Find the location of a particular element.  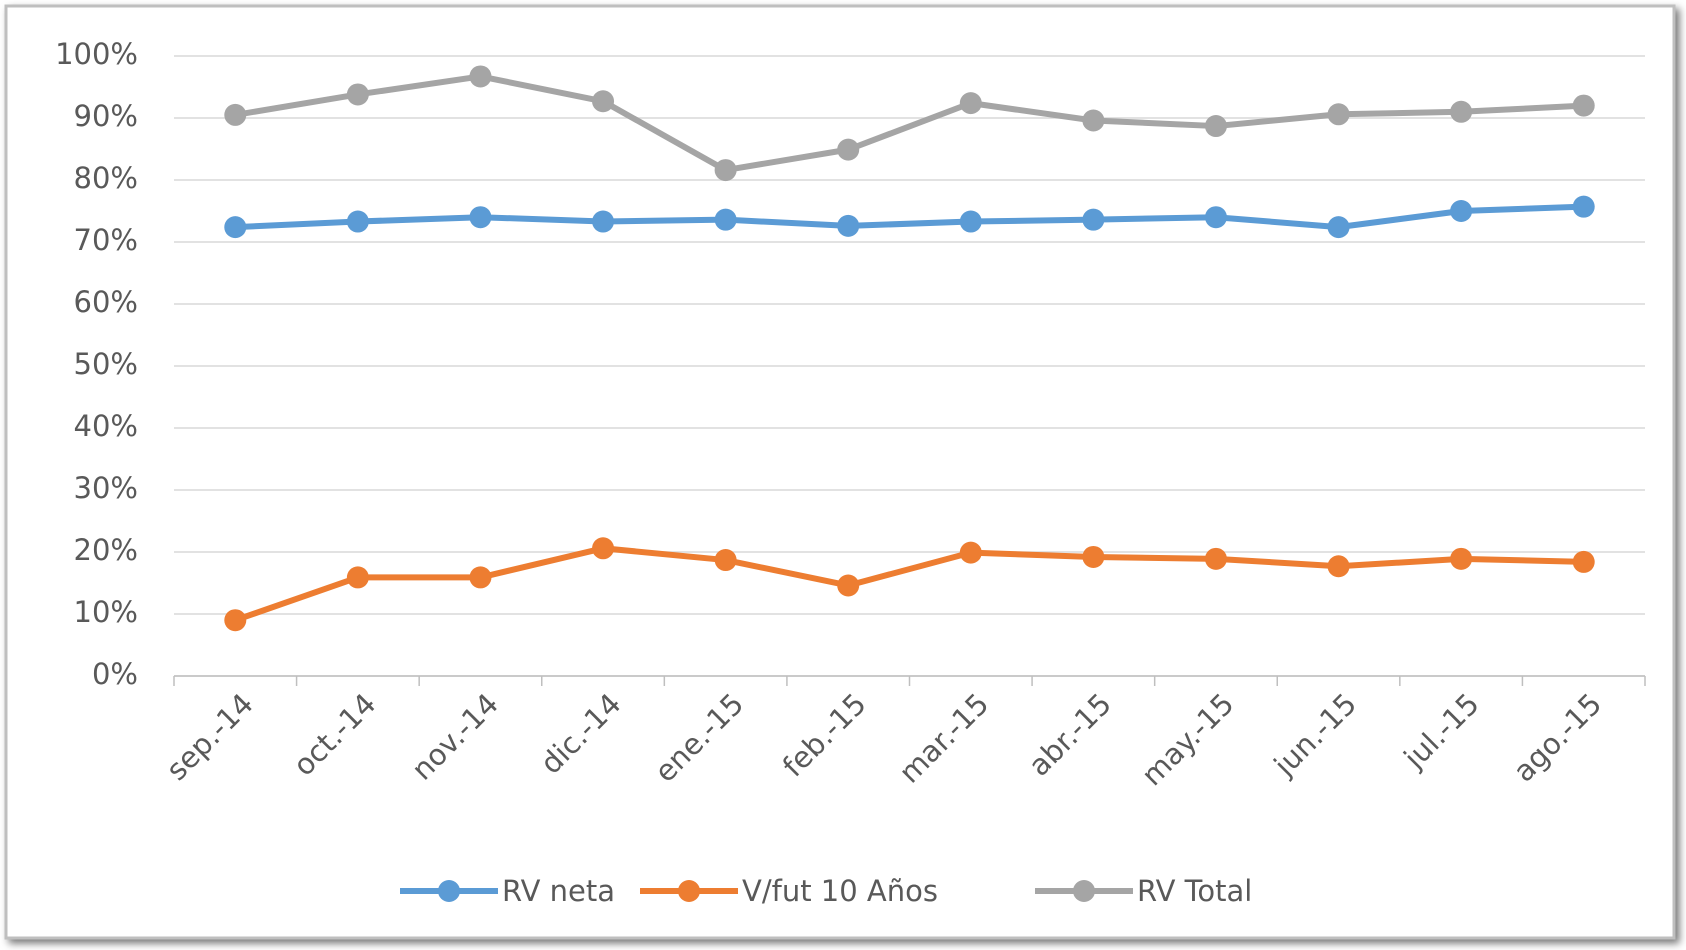

y-tick-label: 20% is located at coordinates (106, 550).